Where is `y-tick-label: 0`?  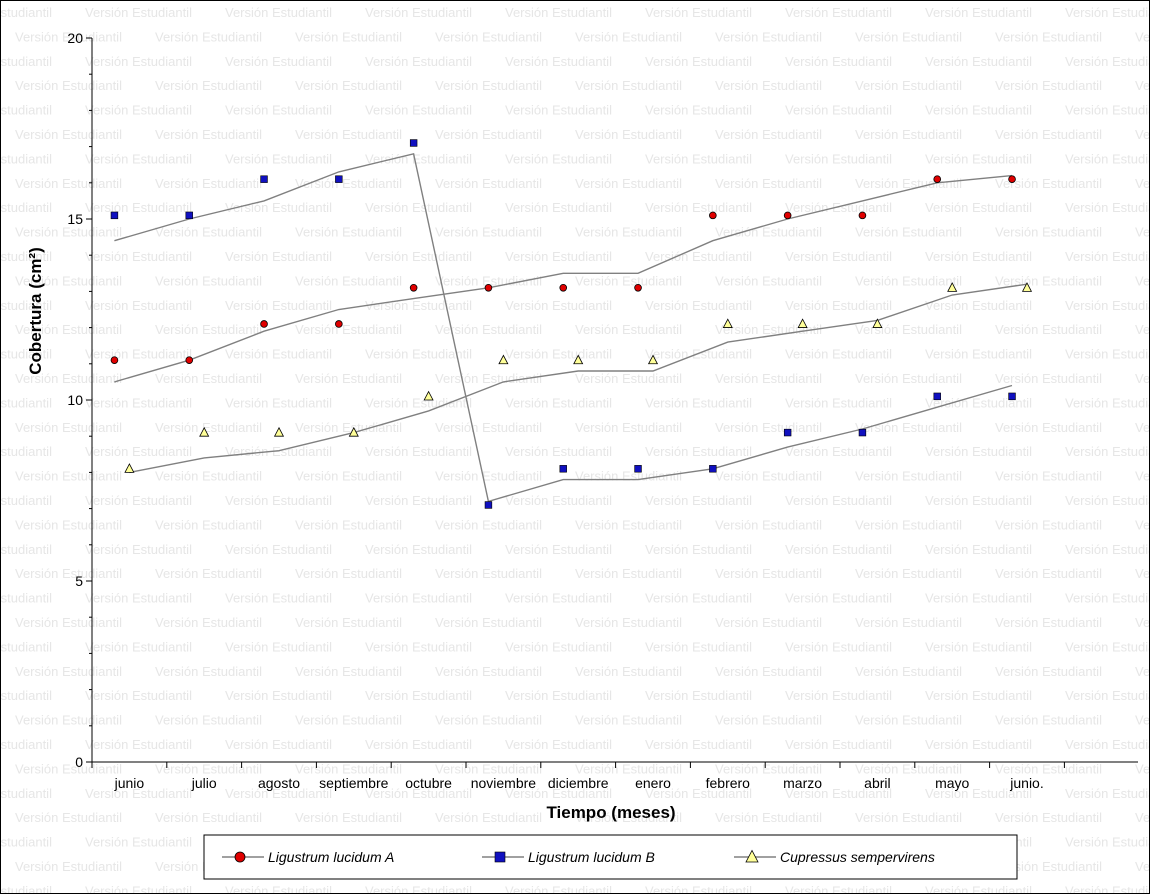 y-tick-label: 0 is located at coordinates (79, 762).